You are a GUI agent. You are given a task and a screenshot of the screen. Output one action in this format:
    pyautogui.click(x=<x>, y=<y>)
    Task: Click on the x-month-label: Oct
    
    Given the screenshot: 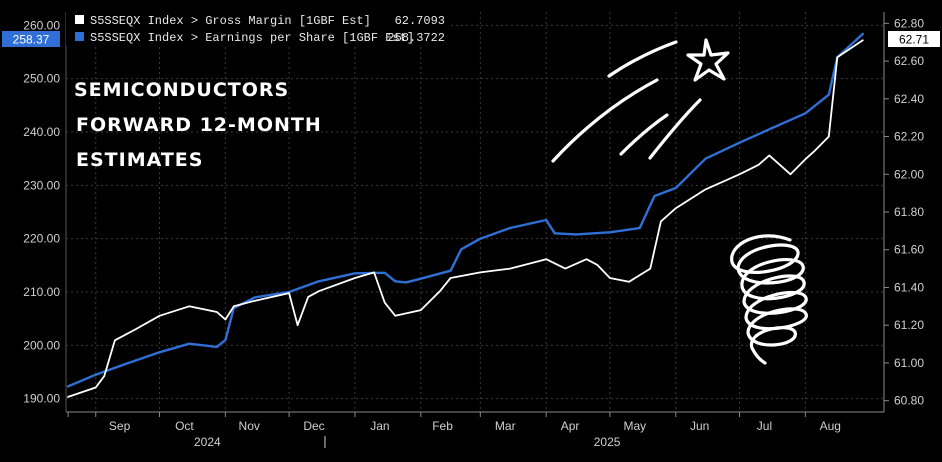 What is the action you would take?
    pyautogui.click(x=184, y=426)
    